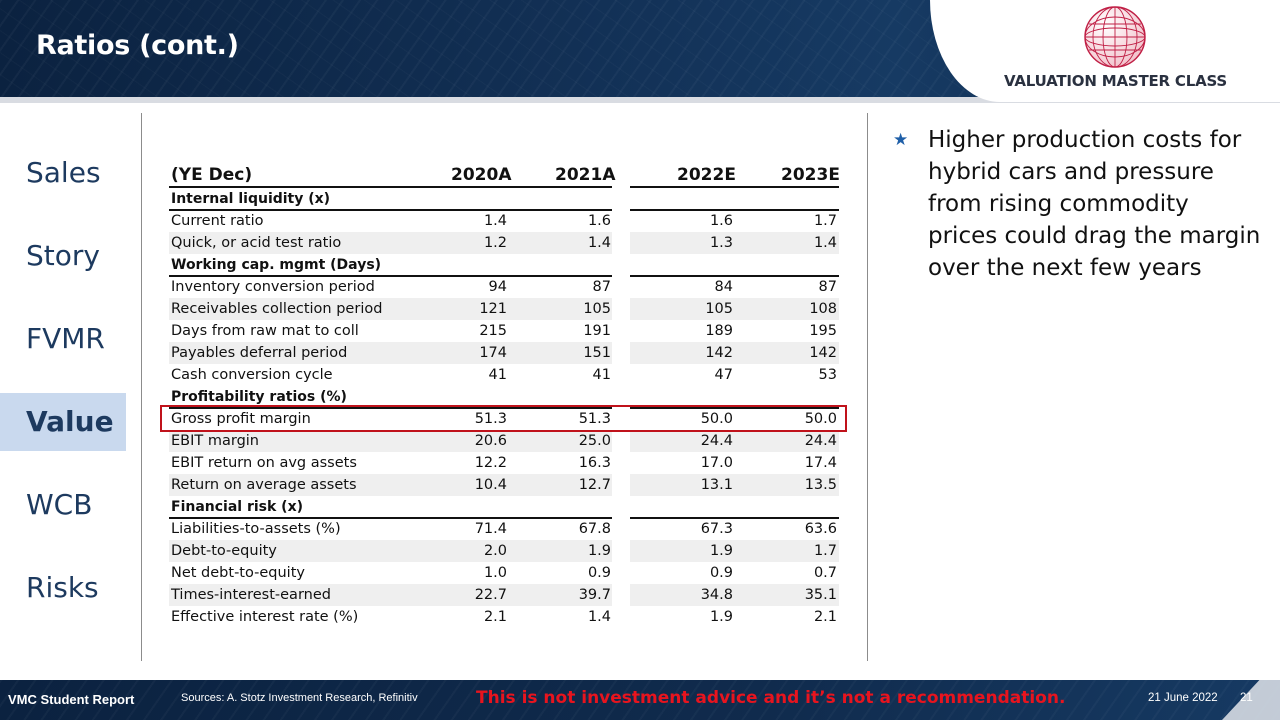  What do you see at coordinates (716, 529) in the screenshot?
I see `row-value: 67.3` at bounding box center [716, 529].